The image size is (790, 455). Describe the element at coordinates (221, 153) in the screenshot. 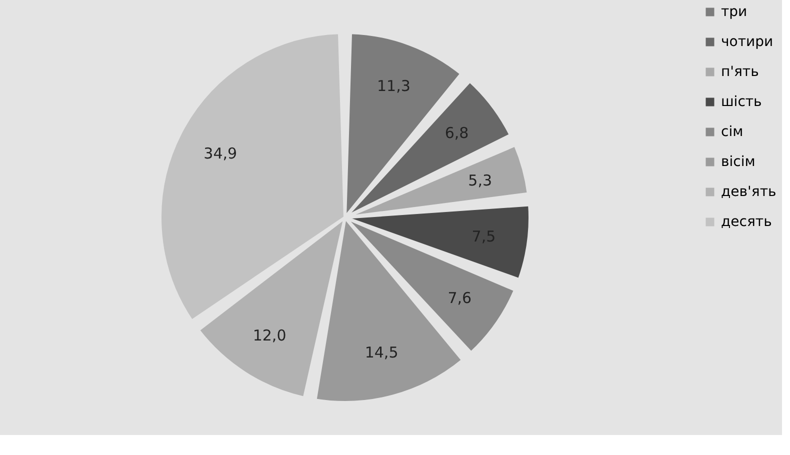

I see `data-label: 34,9` at that location.